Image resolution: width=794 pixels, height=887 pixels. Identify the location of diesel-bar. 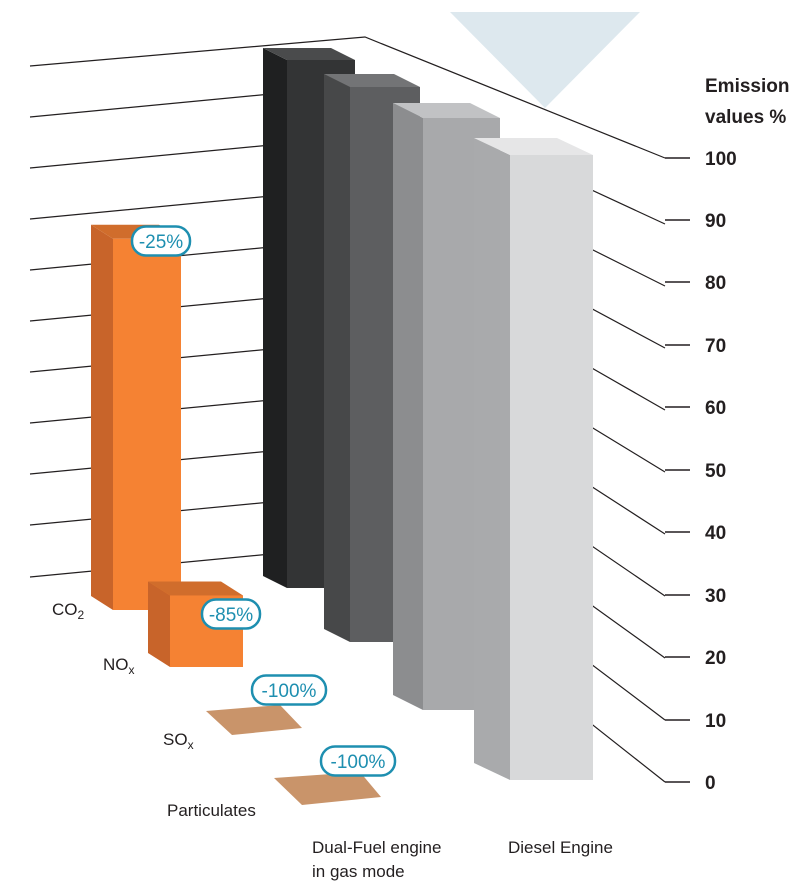
(551, 467).